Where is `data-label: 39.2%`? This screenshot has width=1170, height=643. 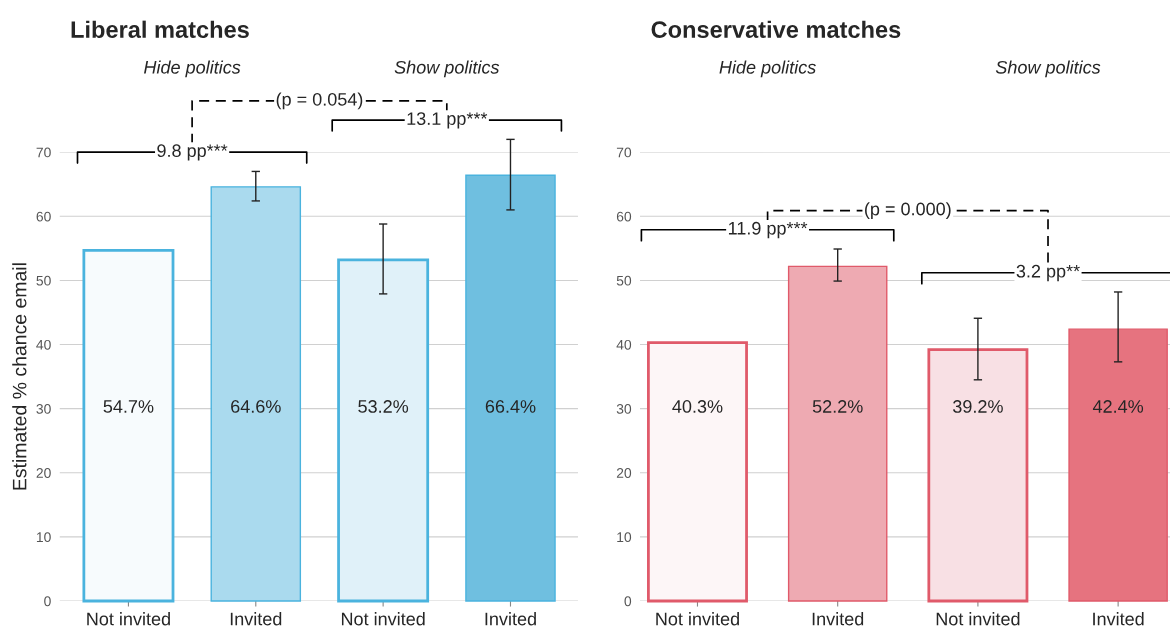
data-label: 39.2% is located at coordinates (978, 406).